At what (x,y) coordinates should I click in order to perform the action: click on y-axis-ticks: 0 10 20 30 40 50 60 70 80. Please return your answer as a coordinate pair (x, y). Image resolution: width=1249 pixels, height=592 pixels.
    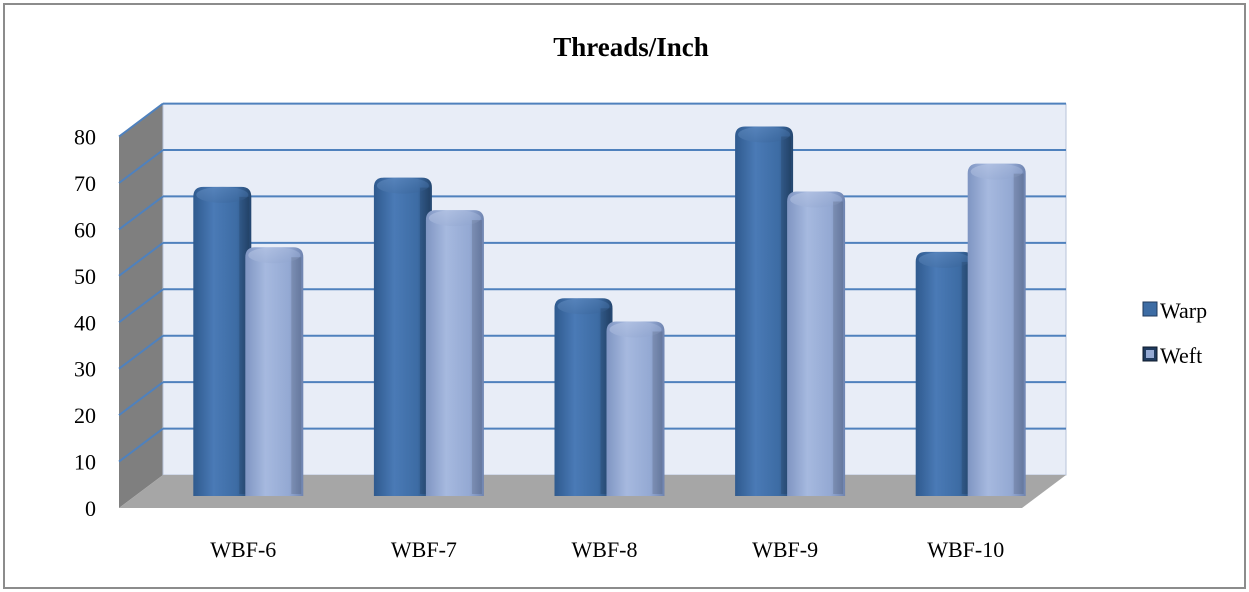
    Looking at the image, I should click on (85, 323).